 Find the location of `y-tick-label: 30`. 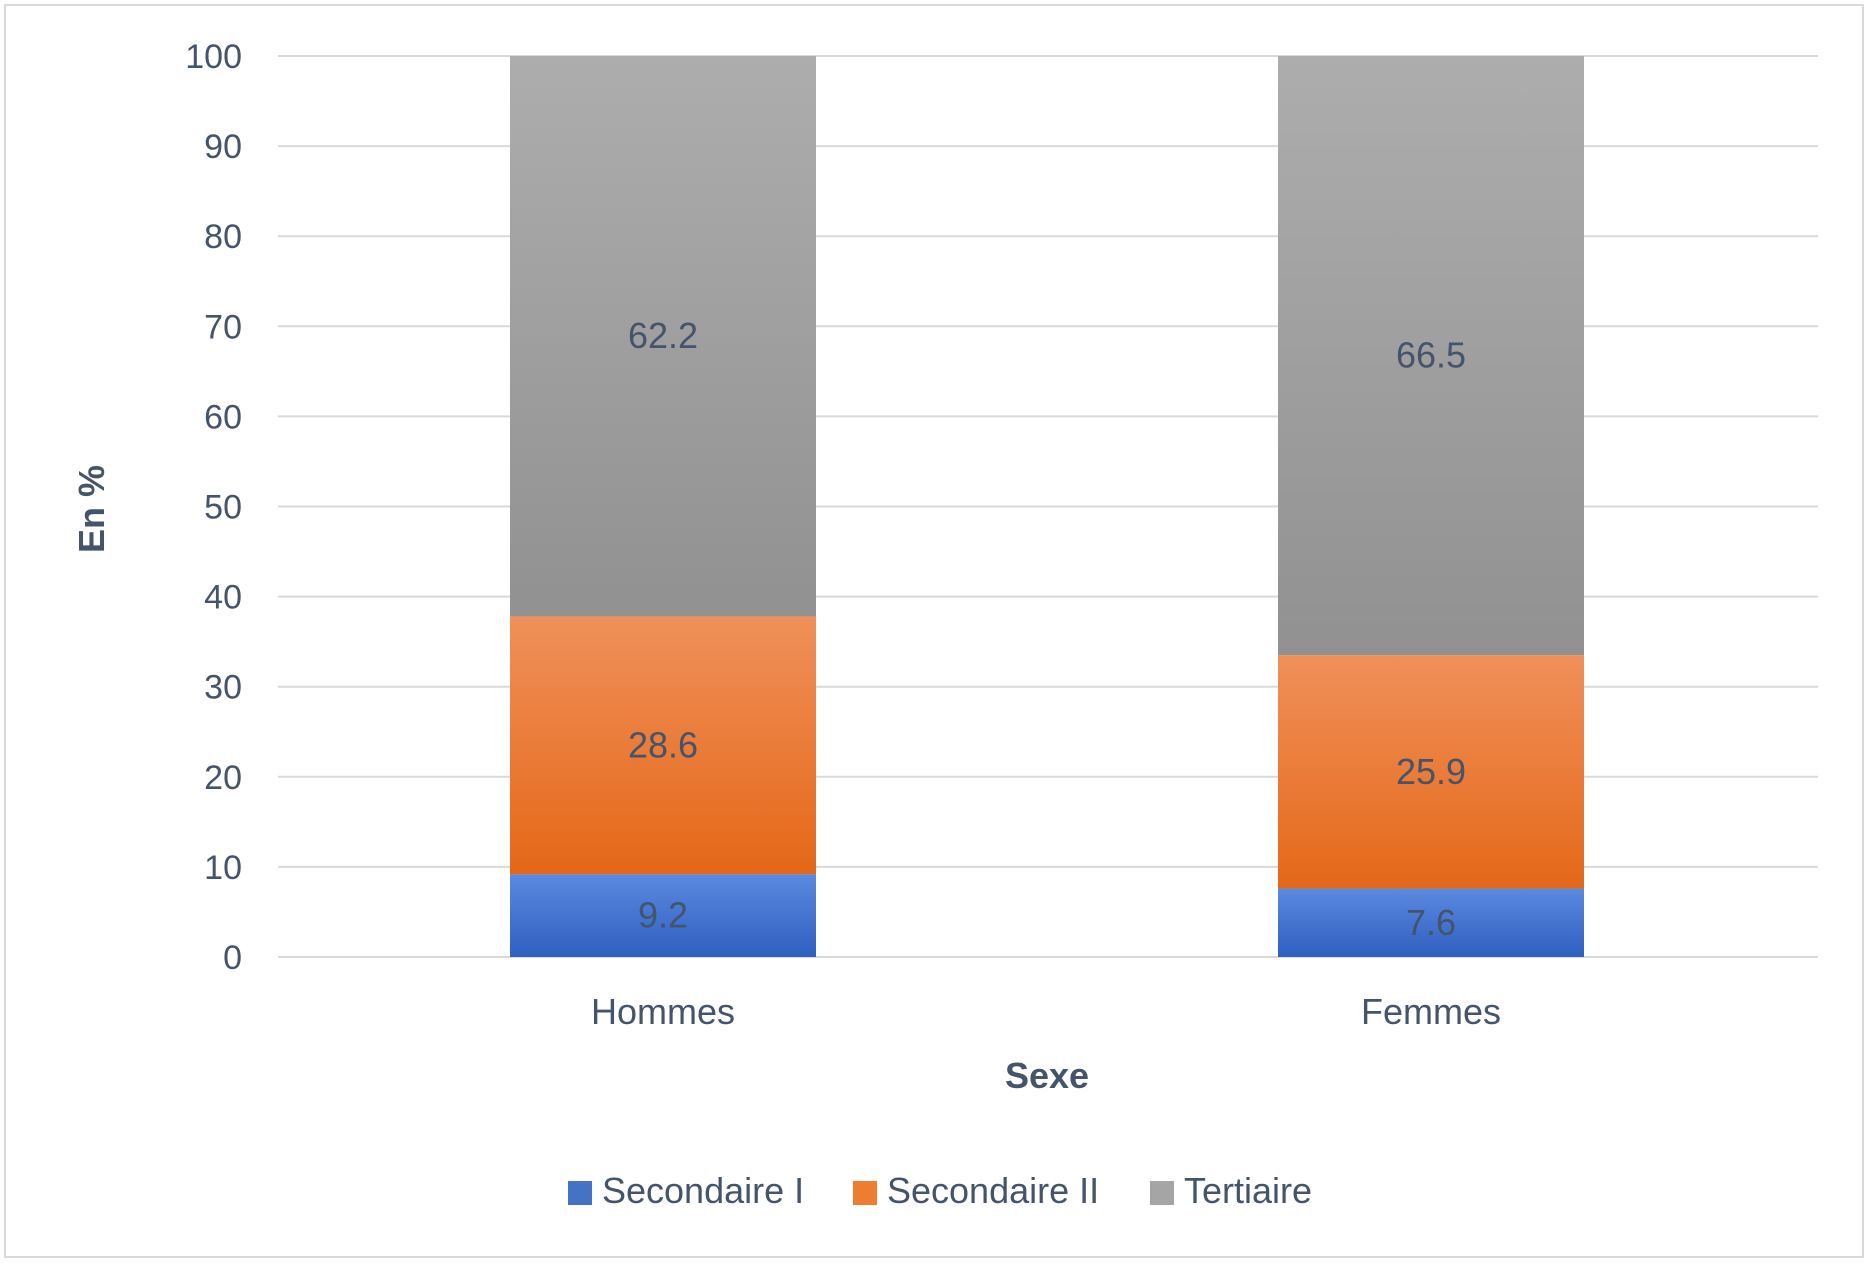

y-tick-label: 30 is located at coordinates (223, 688).